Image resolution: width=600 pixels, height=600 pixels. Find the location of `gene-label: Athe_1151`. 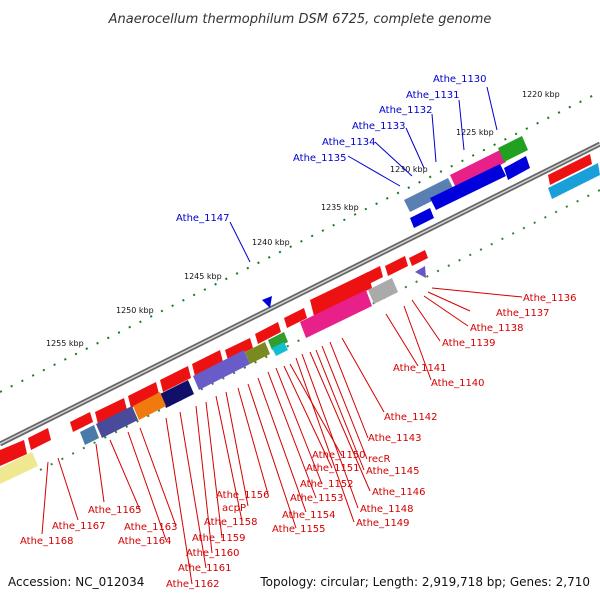

gene-label: Athe_1151 is located at coordinates (333, 468).